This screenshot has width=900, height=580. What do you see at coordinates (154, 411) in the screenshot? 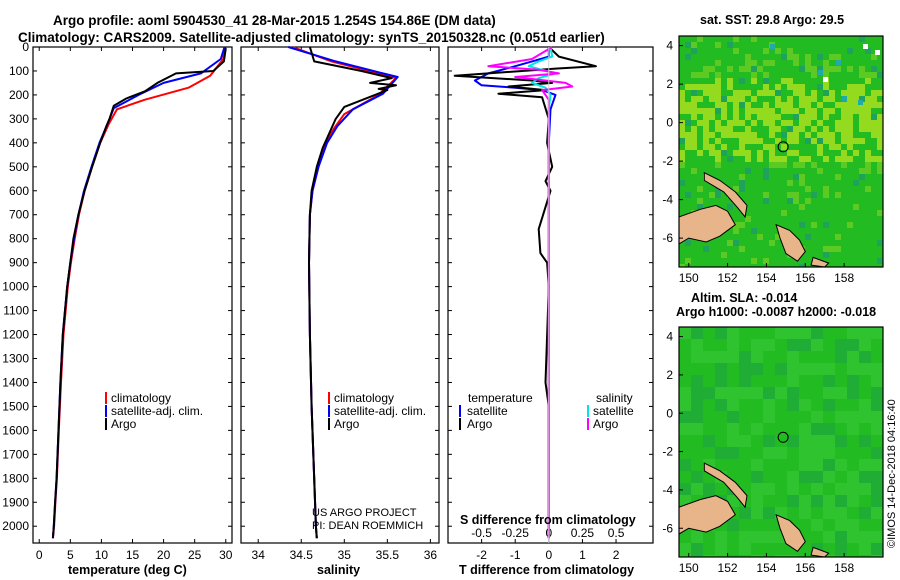
I see `temperature-legend: climatology satellite-adj. clim. Argo` at bounding box center [154, 411].